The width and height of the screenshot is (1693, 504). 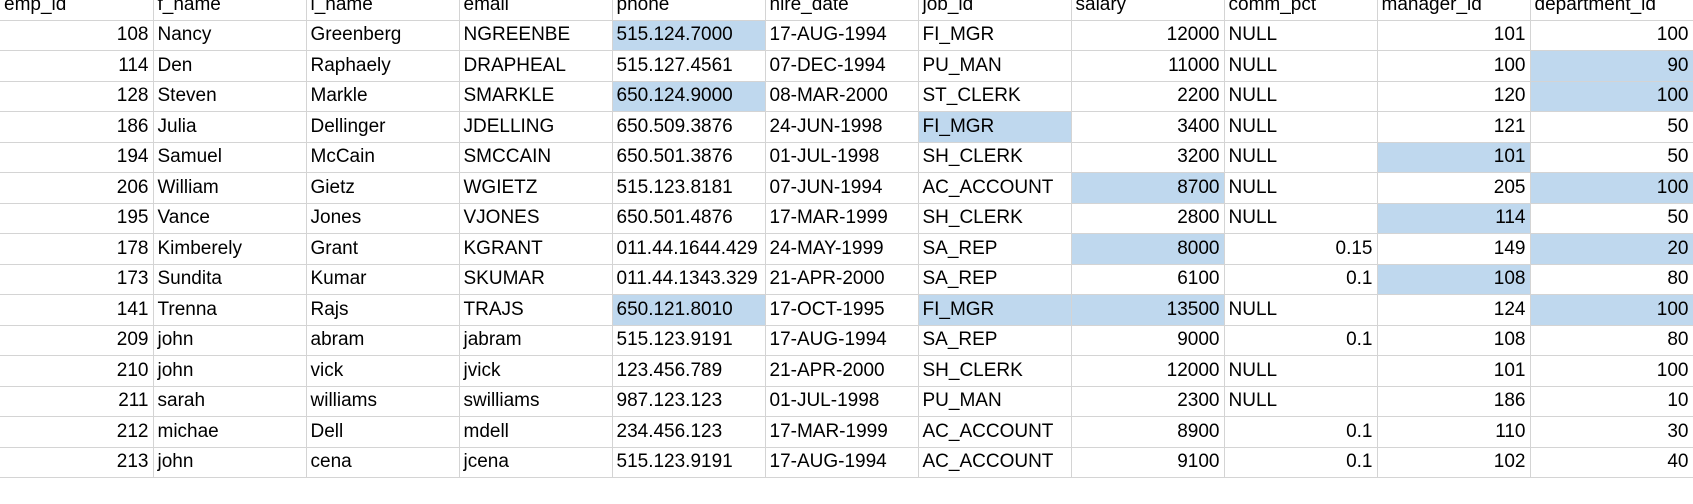 I want to click on cell-f-name: Vance, so click(x=230, y=218).